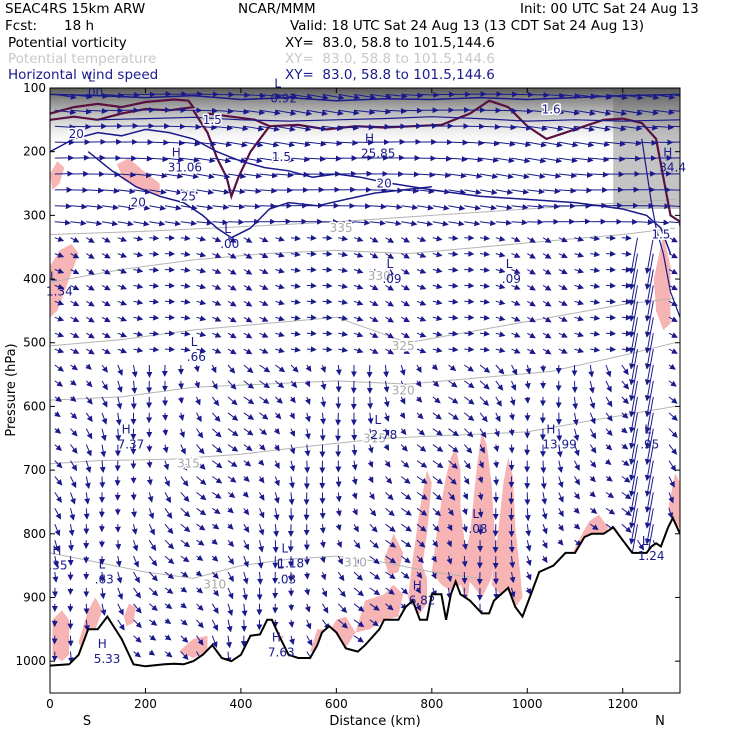 The height and width of the screenshot is (740, 740). Describe the element at coordinates (651, 556) in the screenshot. I see `extremum-value: 1.24` at that location.